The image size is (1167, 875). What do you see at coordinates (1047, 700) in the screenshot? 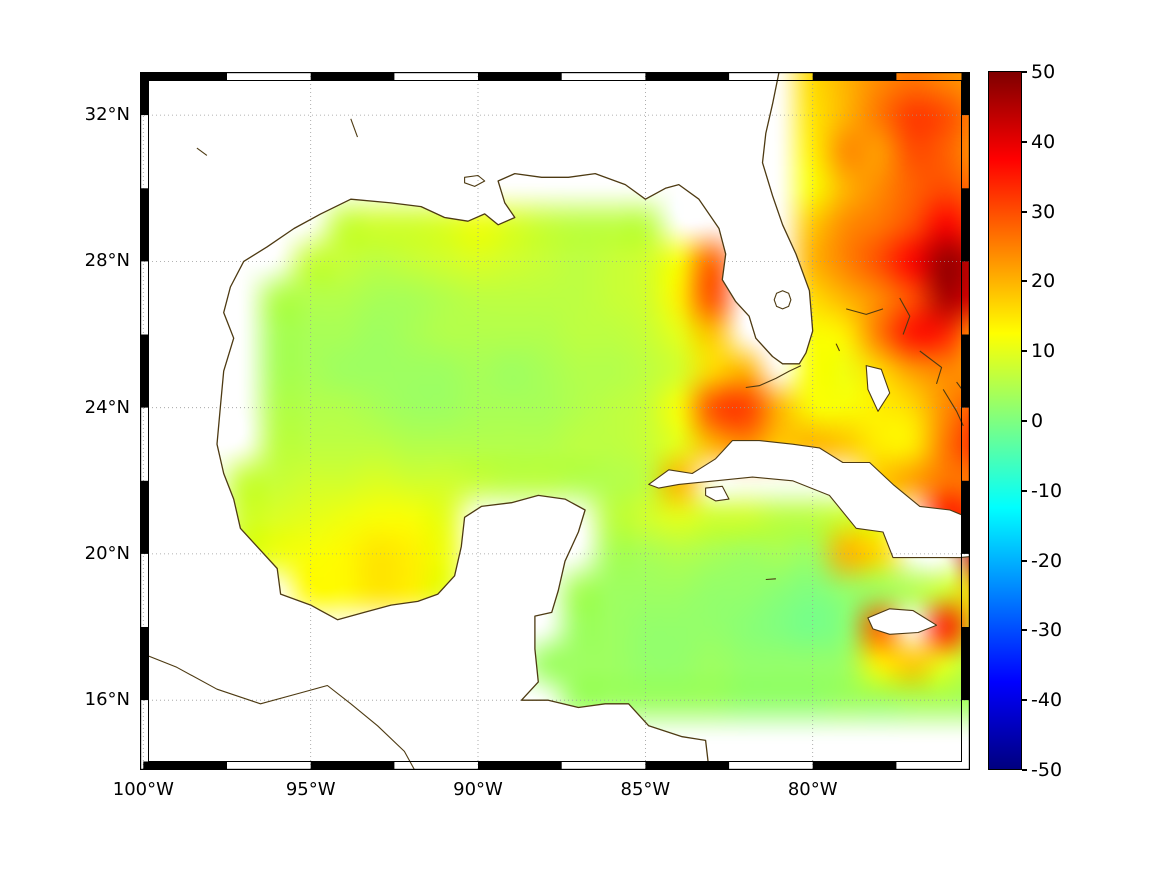
I see `colorbar-tick-label: -40` at bounding box center [1047, 700].